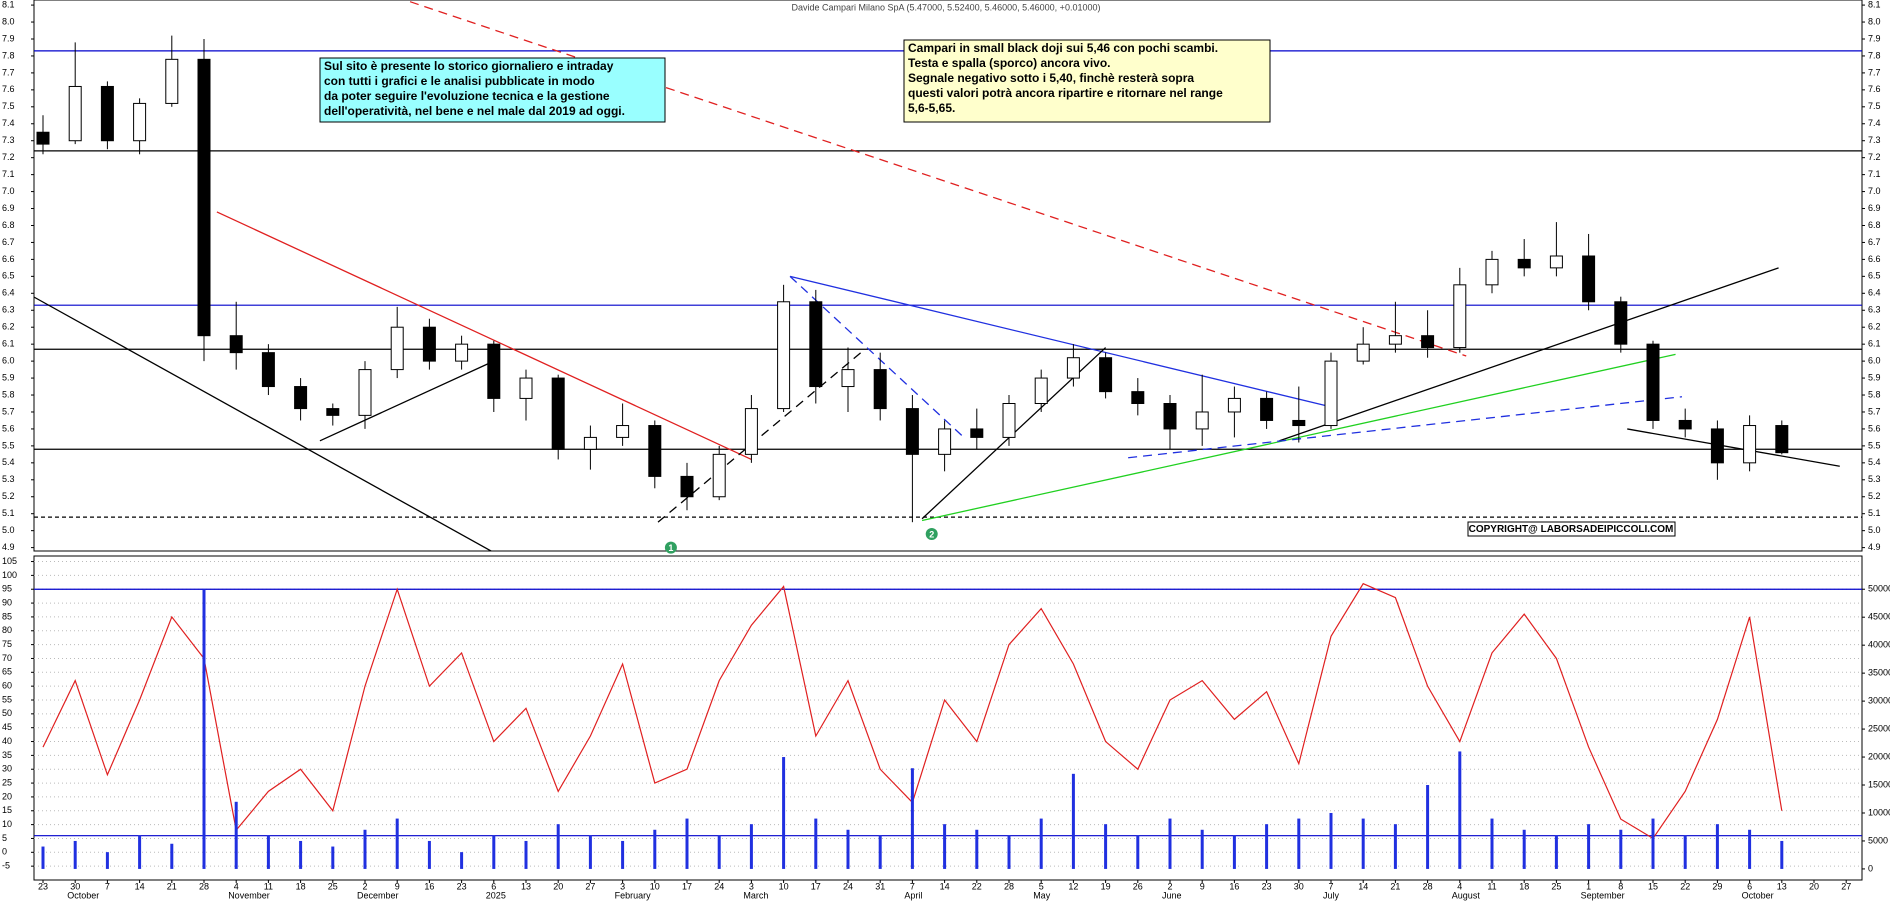  I want to click on x-tick-label: 22, so click(977, 886).